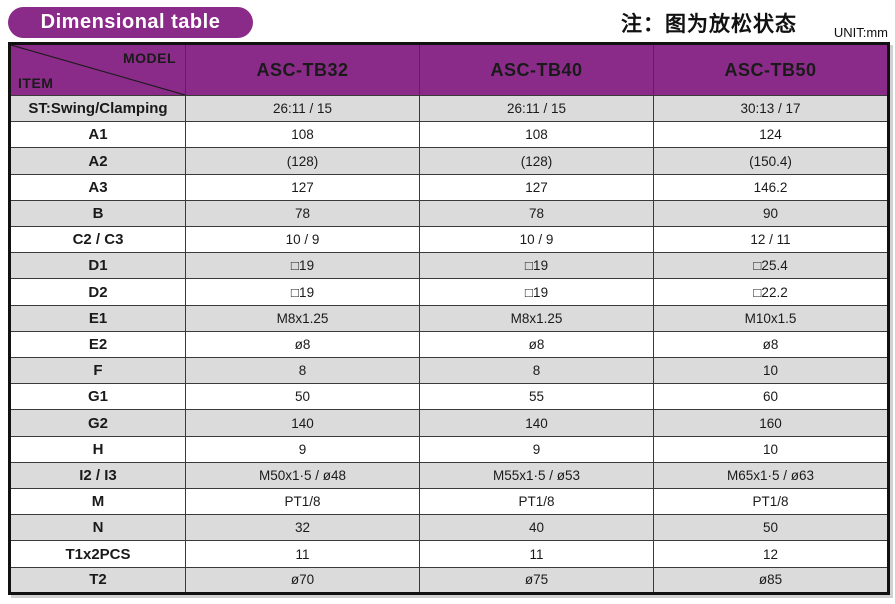  Describe the element at coordinates (536, 397) in the screenshot. I see `row-value: 55` at that location.